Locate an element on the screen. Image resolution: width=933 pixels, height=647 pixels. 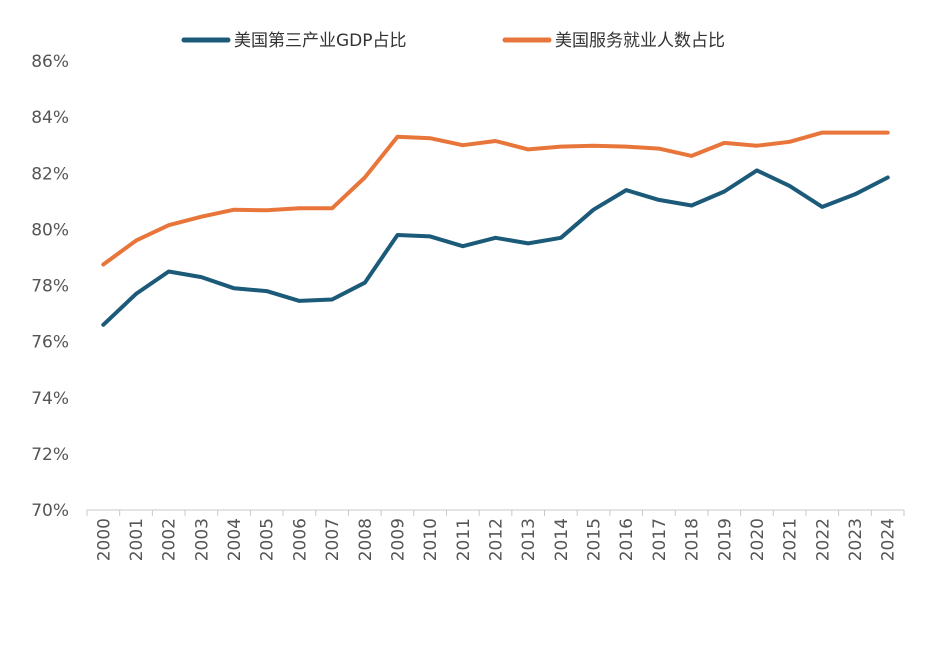
legend: 美国第三产业GDP占比 美国服务就业人数占比 is located at coordinates (453, 41).